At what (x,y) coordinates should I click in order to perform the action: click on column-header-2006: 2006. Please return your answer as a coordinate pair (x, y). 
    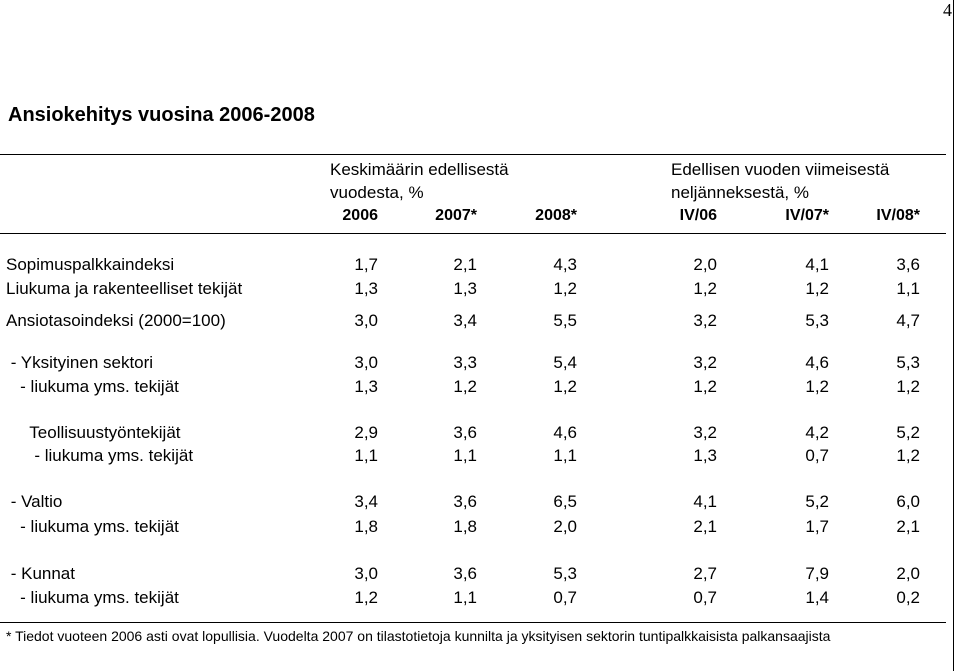
    Looking at the image, I should click on (360, 215).